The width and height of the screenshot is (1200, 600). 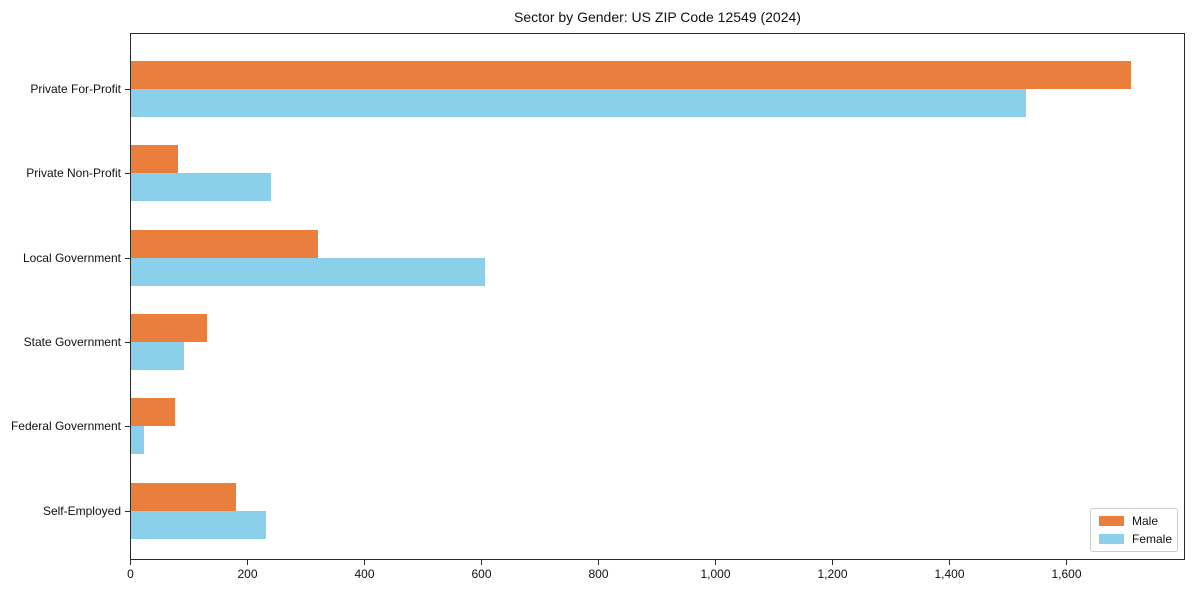 What do you see at coordinates (169, 327) in the screenshot?
I see `bar-male-state-government` at bounding box center [169, 327].